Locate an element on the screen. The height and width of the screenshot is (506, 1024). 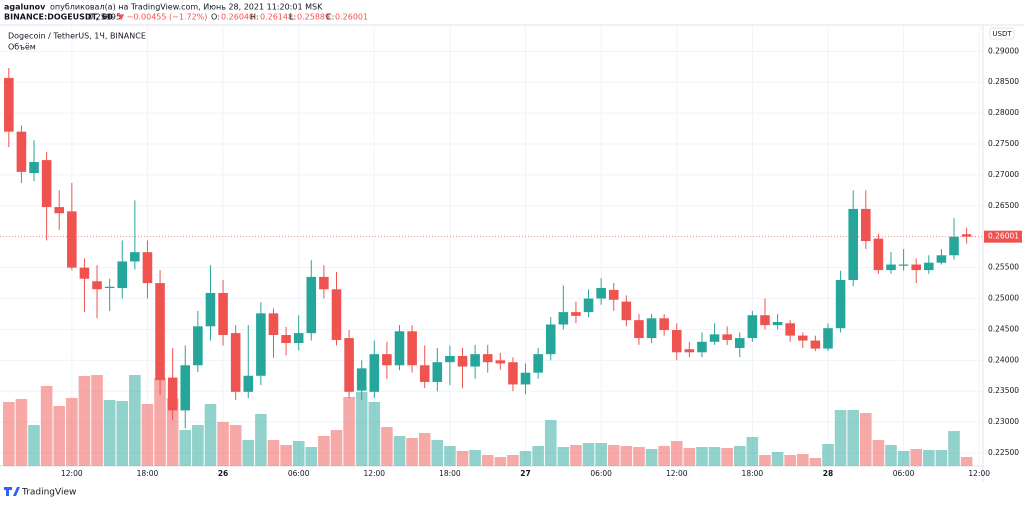
x-tick-label: 18:00 is located at coordinates (148, 473).